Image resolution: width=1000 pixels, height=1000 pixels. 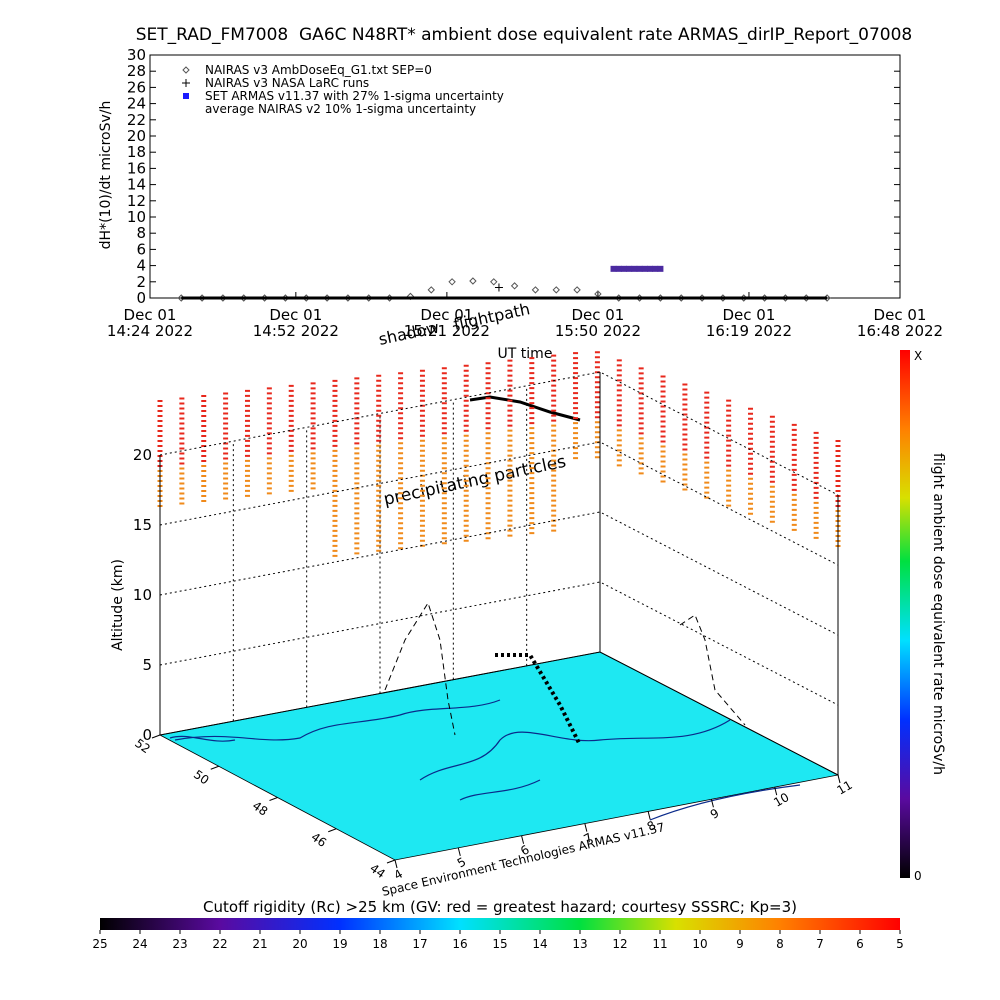 I want to click on annotation: flightpath, so click(x=492, y=316).